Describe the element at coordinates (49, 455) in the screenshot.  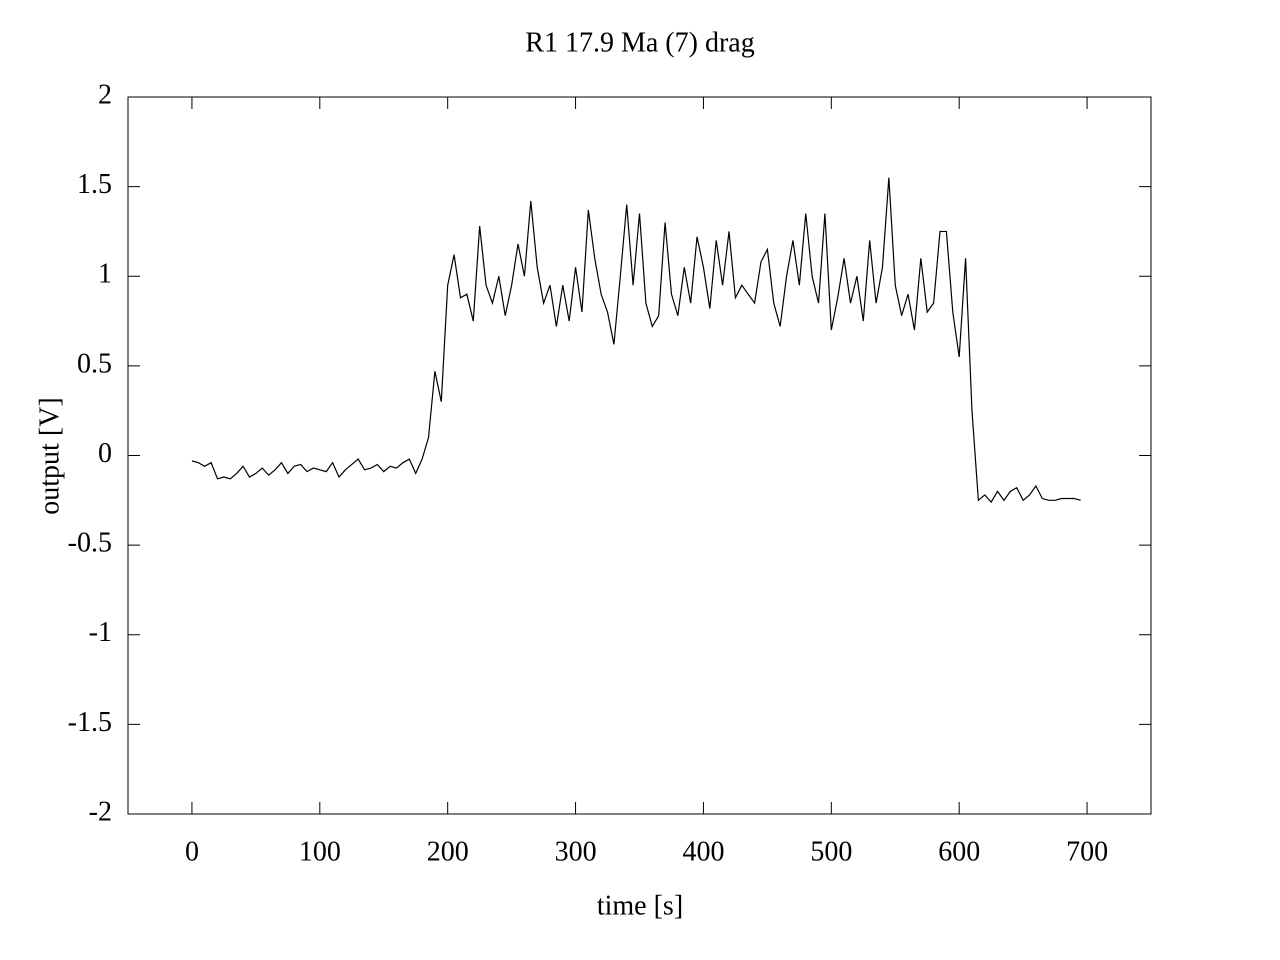
I see `y-axis-label: output [V]` at that location.